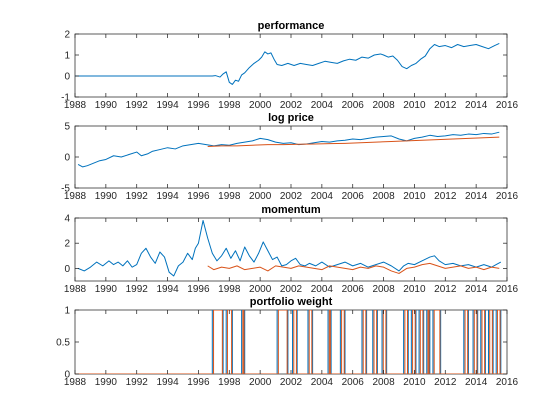  I want to click on panel-title: log price, so click(291, 118).